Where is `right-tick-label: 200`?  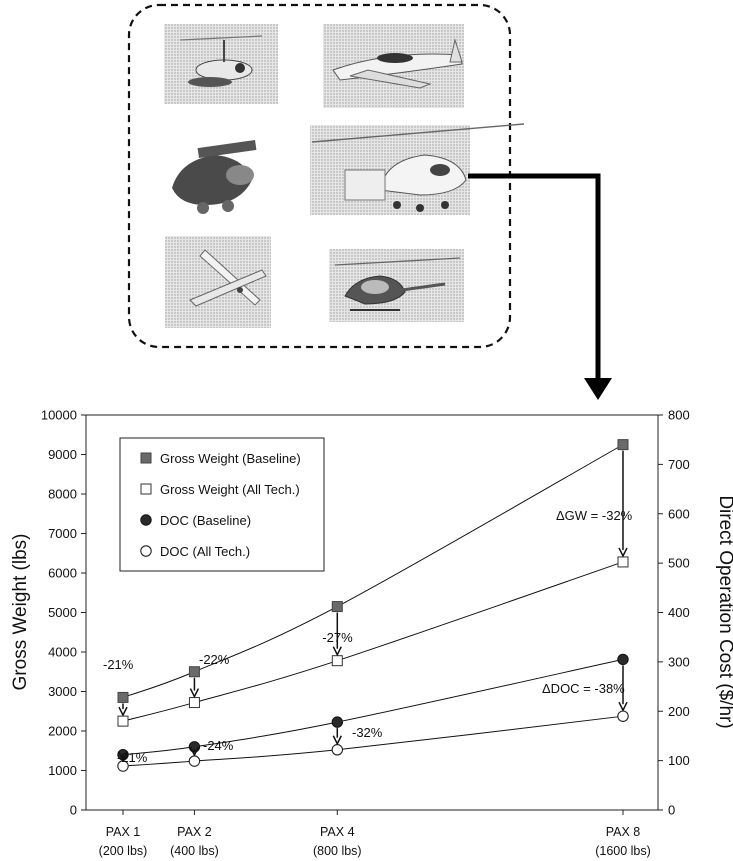 right-tick-label: 200 is located at coordinates (679, 711).